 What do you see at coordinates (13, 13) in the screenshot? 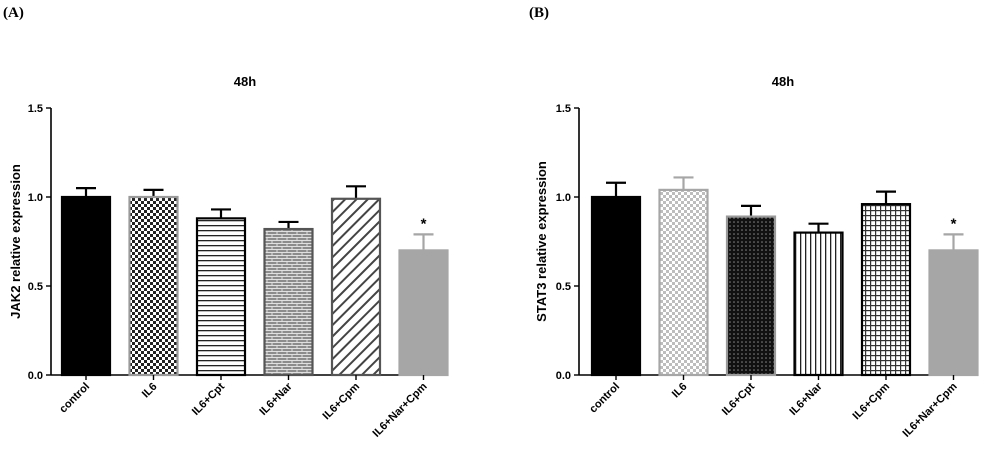
I see `panel-label: (A)` at bounding box center [13, 13].